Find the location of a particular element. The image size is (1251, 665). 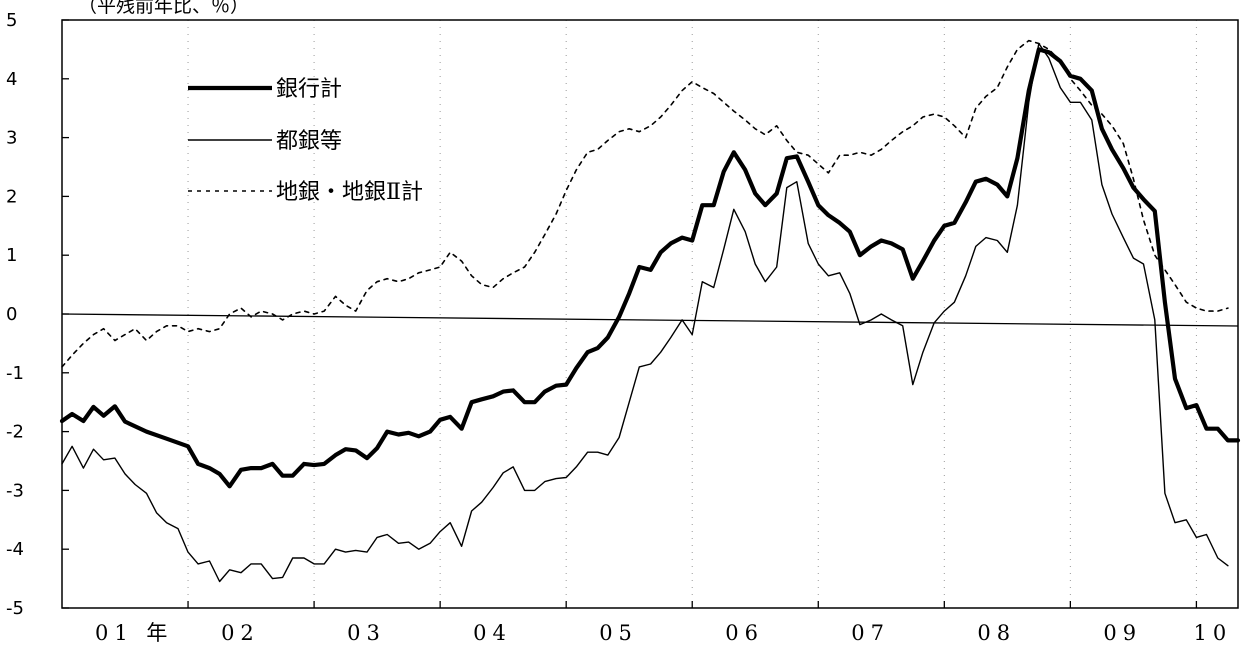

y-axis-tick-labels: 5 4 3 2 1 0 -1 -2 -3 -4 -5 is located at coordinates (15, 314).